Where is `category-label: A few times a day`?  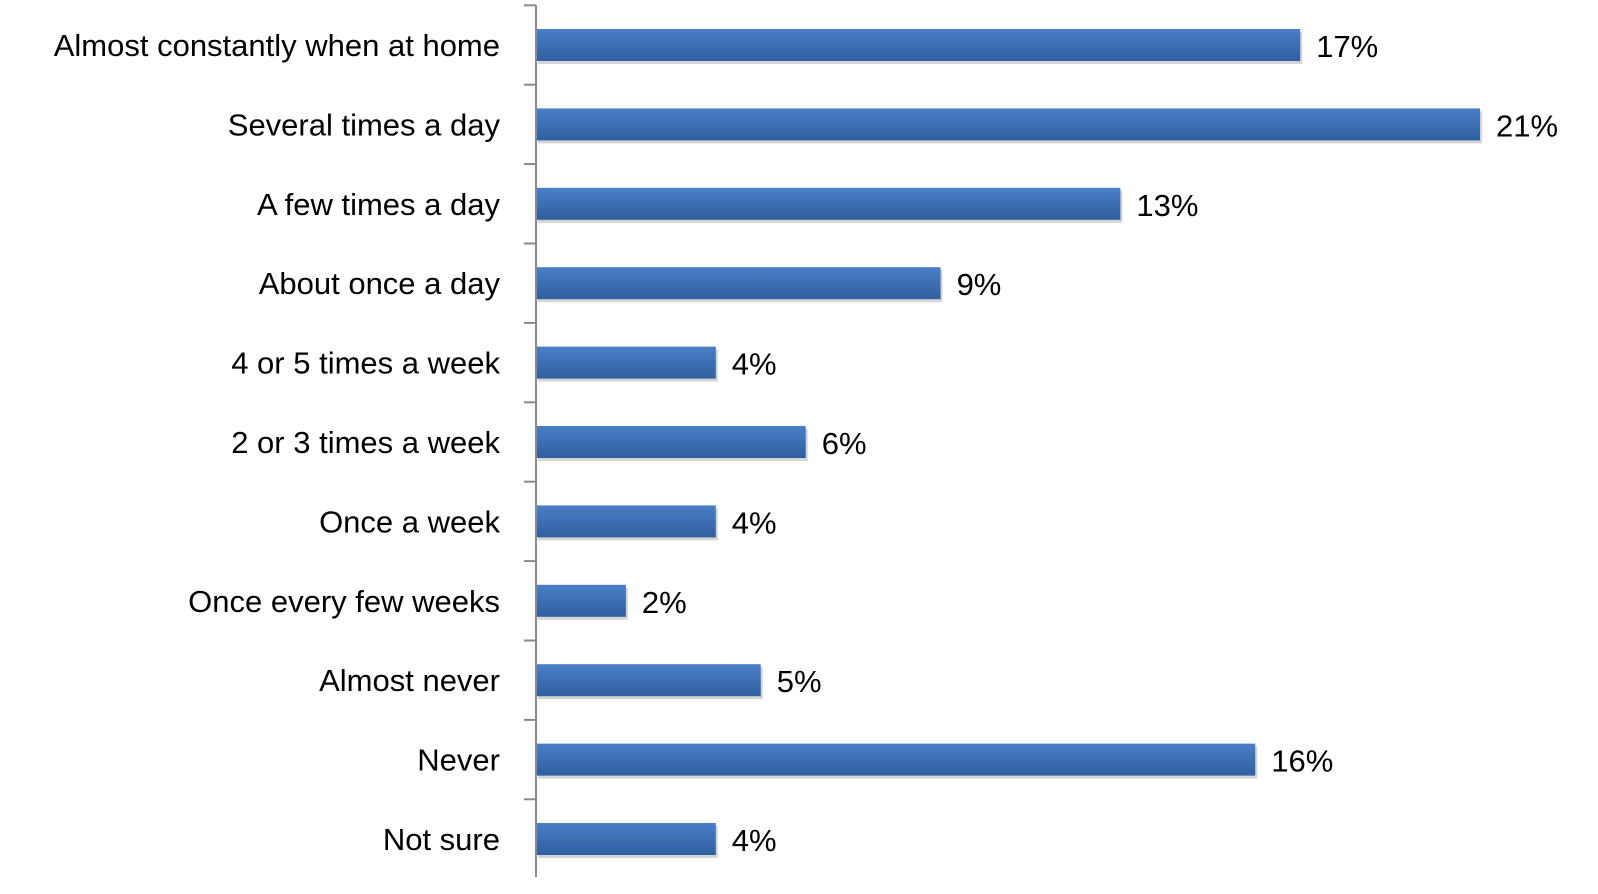
category-label: A few times a day is located at coordinates (378, 204).